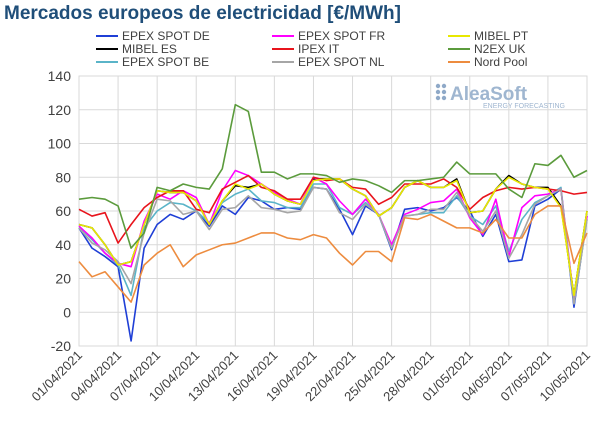 The height and width of the screenshot is (428, 600). I want to click on y-tick-label: 100, so click(60, 144).